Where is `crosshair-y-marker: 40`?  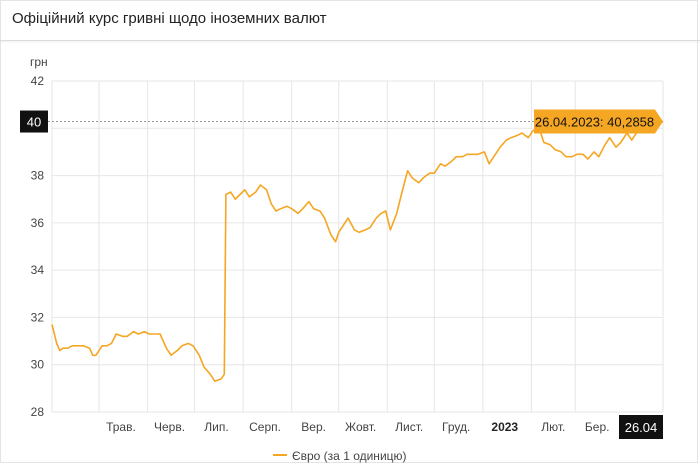
crosshair-y-marker: 40 is located at coordinates (34, 121).